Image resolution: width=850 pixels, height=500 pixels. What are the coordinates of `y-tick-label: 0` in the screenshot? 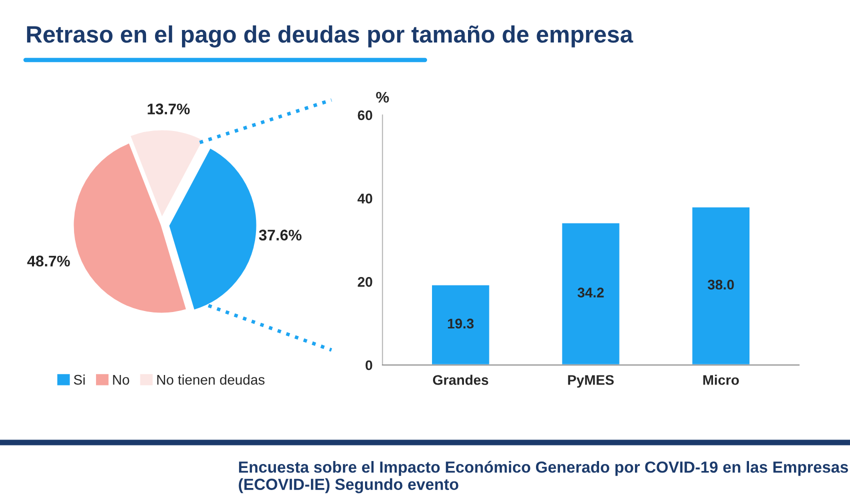 It's located at (369, 365).